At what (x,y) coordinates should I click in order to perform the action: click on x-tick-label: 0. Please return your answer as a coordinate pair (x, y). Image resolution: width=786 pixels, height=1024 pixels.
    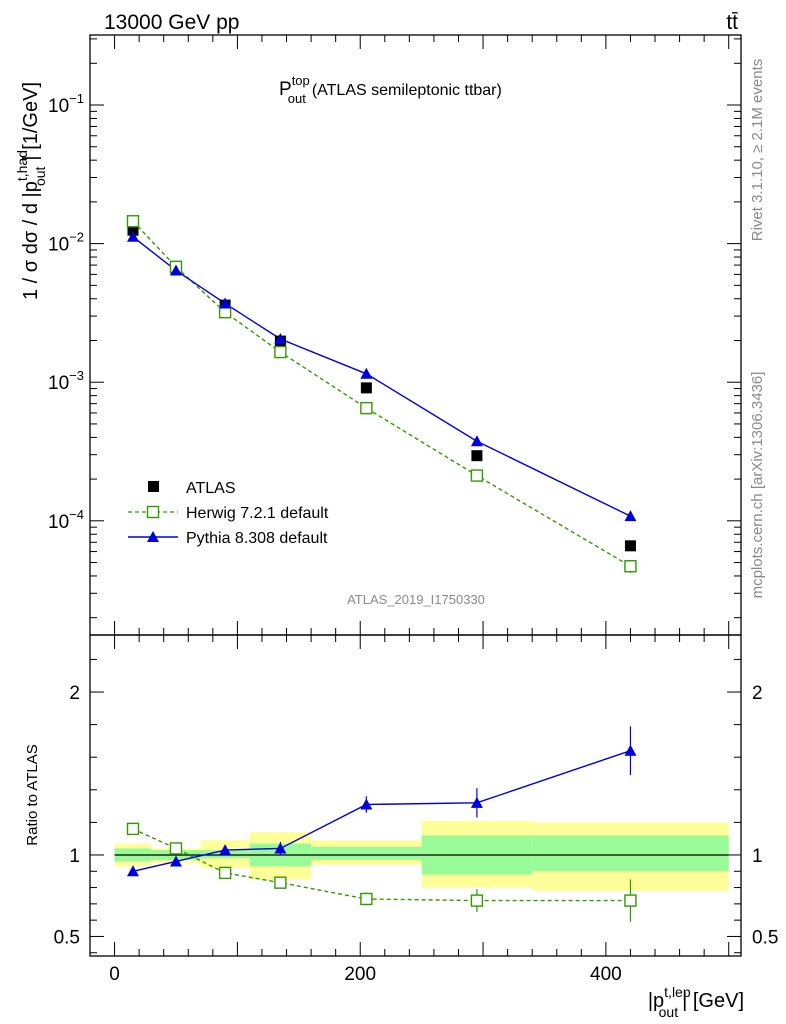
    Looking at the image, I should click on (114, 974).